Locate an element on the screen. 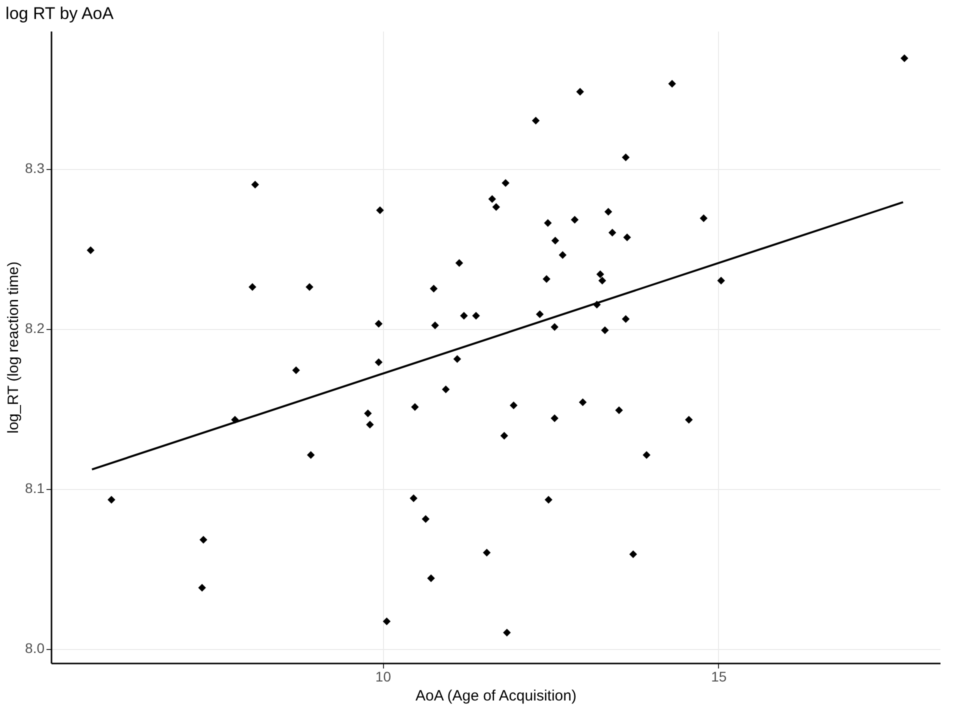  x-tick-label: 10 is located at coordinates (383, 676).